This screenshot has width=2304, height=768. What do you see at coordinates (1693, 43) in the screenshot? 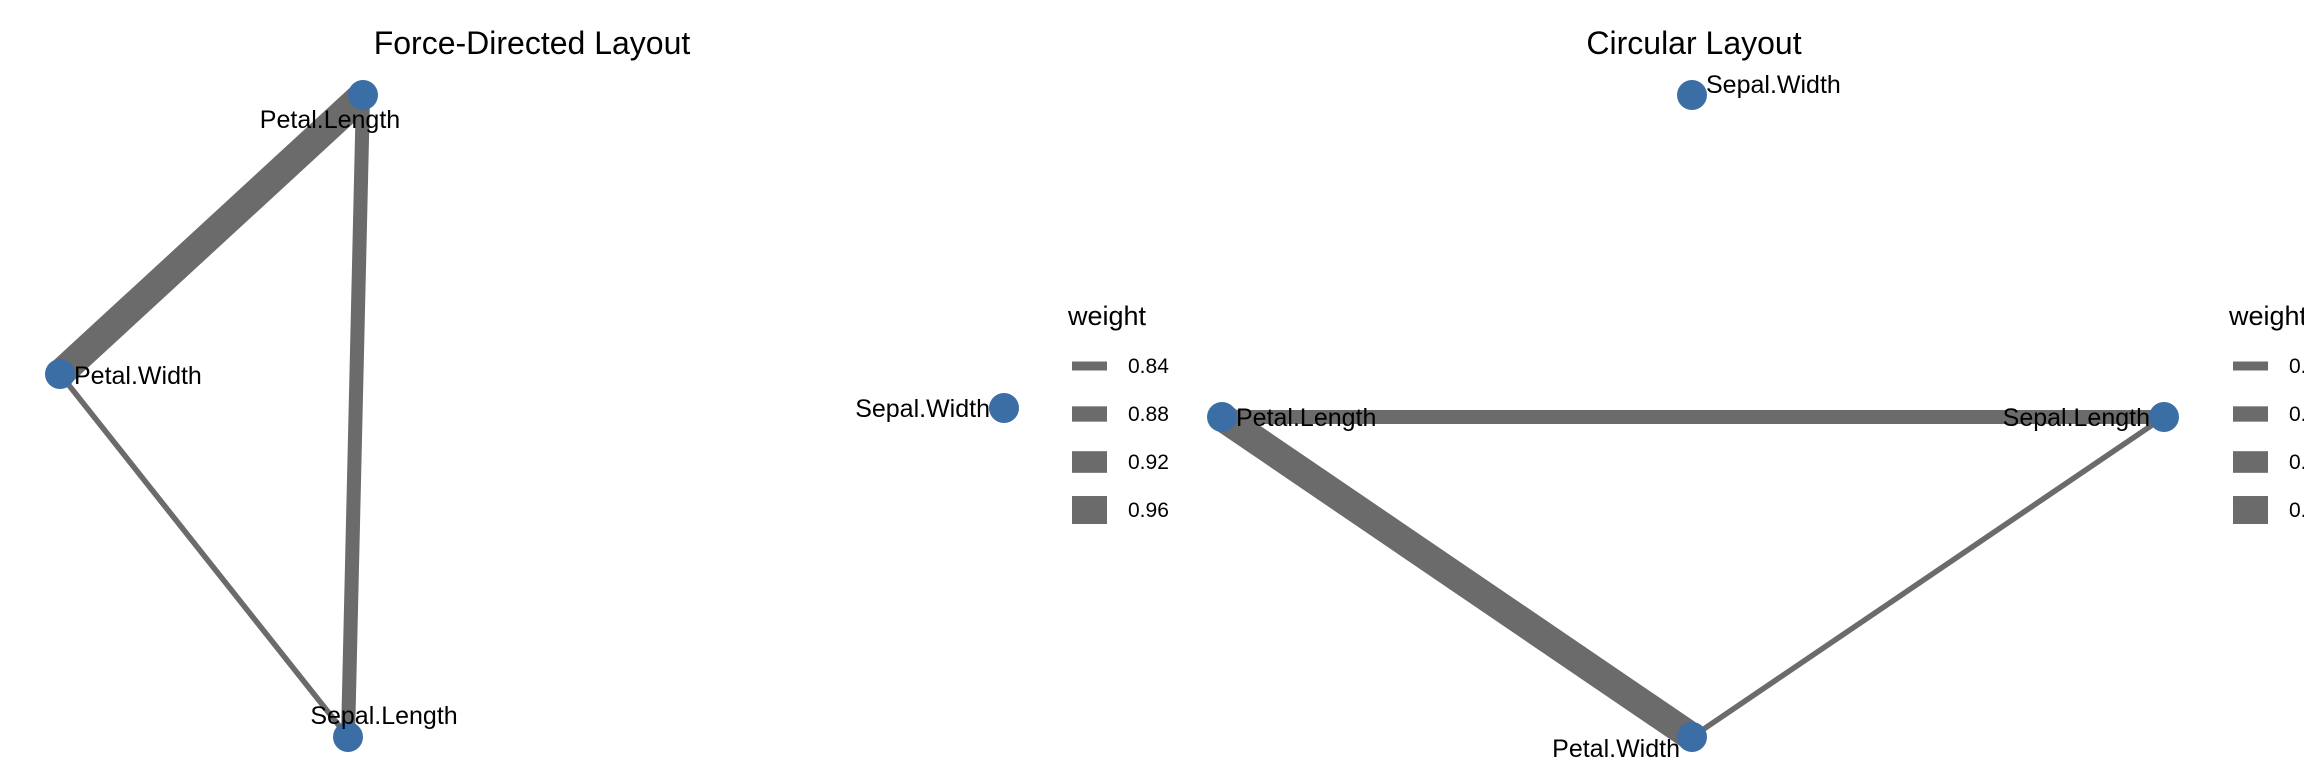
I see `panel-title: Circular Layout` at bounding box center [1693, 43].